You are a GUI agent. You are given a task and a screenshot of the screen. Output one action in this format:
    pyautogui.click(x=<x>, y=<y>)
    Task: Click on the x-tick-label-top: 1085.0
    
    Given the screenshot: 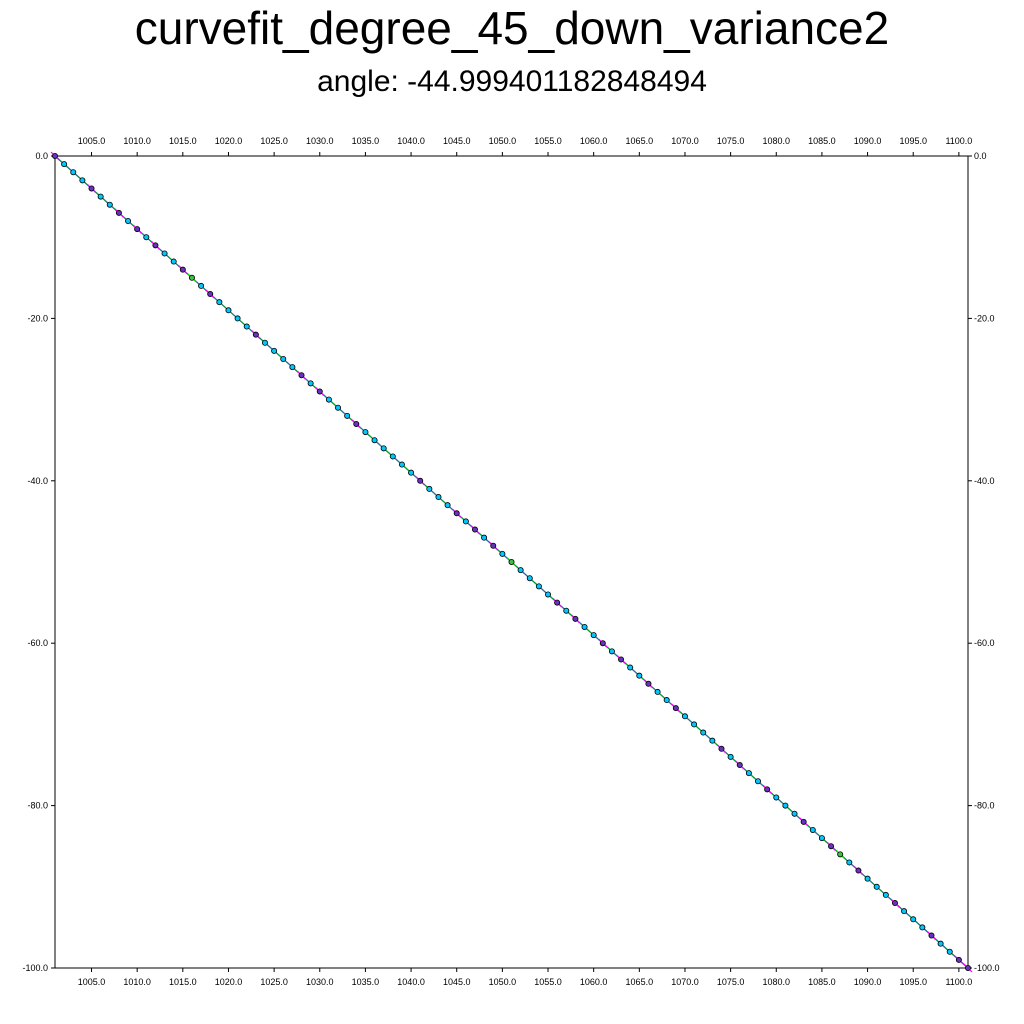 What is the action you would take?
    pyautogui.click(x=822, y=141)
    